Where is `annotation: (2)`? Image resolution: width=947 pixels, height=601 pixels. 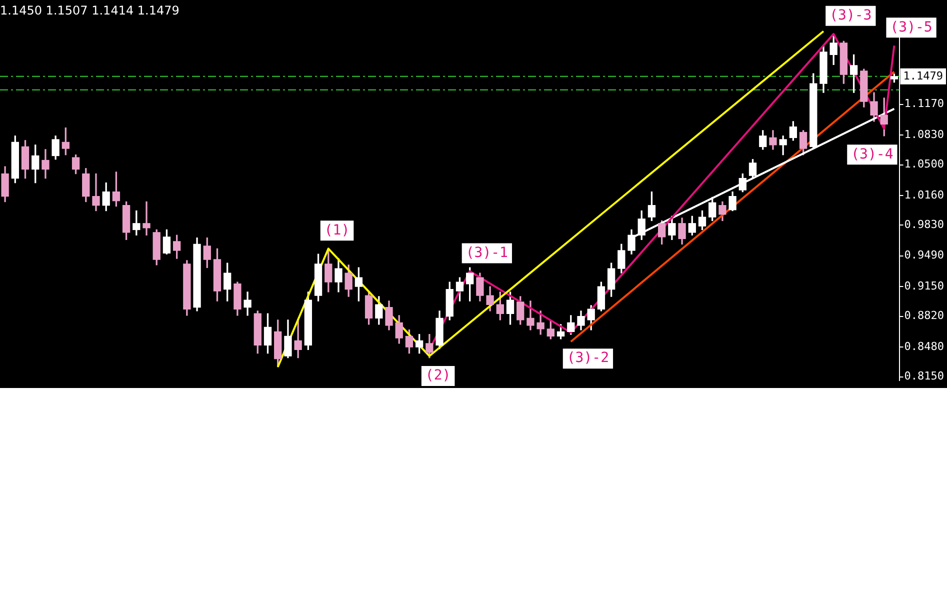 annotation: (2) is located at coordinates (438, 376).